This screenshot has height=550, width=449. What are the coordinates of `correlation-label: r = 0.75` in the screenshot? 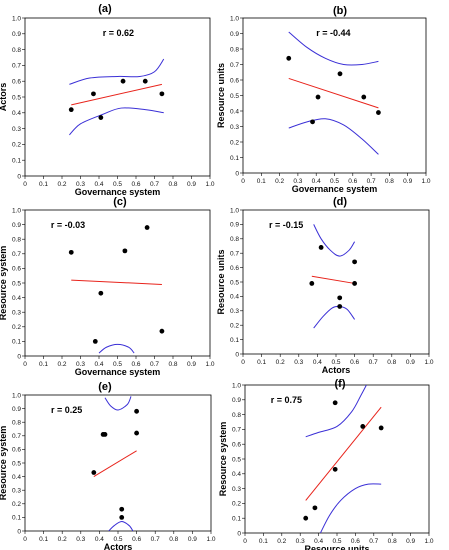 It's located at (286, 400).